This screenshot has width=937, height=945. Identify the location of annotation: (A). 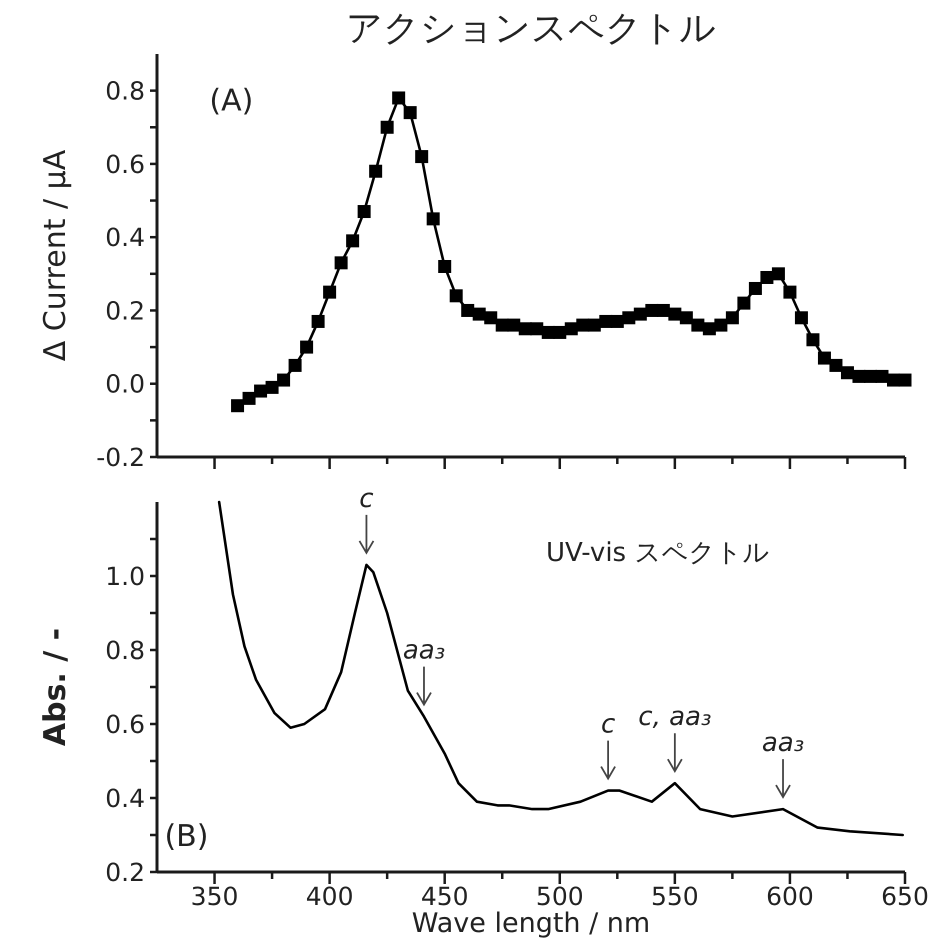
(231, 100).